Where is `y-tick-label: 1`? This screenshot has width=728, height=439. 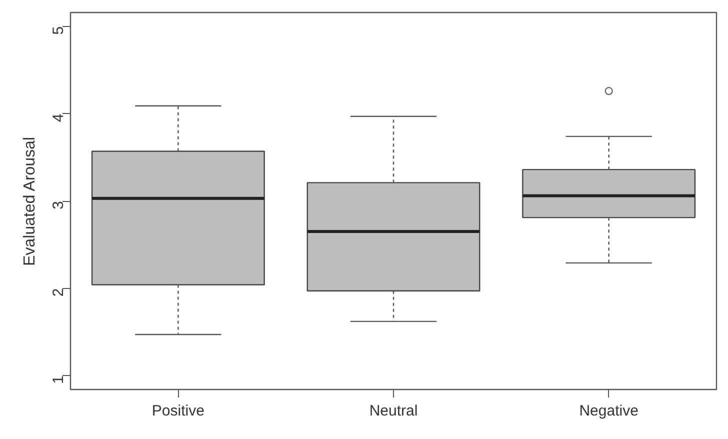 y-tick-label: 1 is located at coordinates (58, 380).